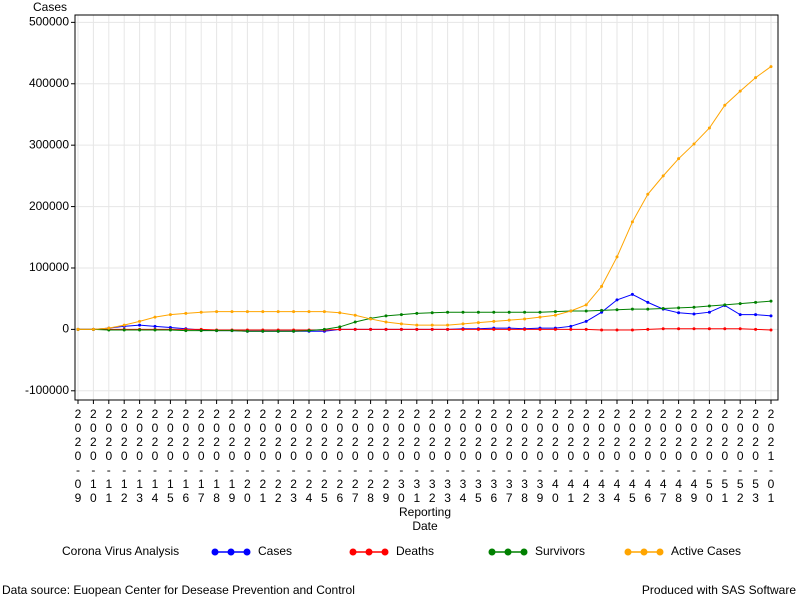 The height and width of the screenshot is (600, 800). What do you see at coordinates (447, 456) in the screenshot?
I see `x-tick-label: 2020-33` at bounding box center [447, 456].